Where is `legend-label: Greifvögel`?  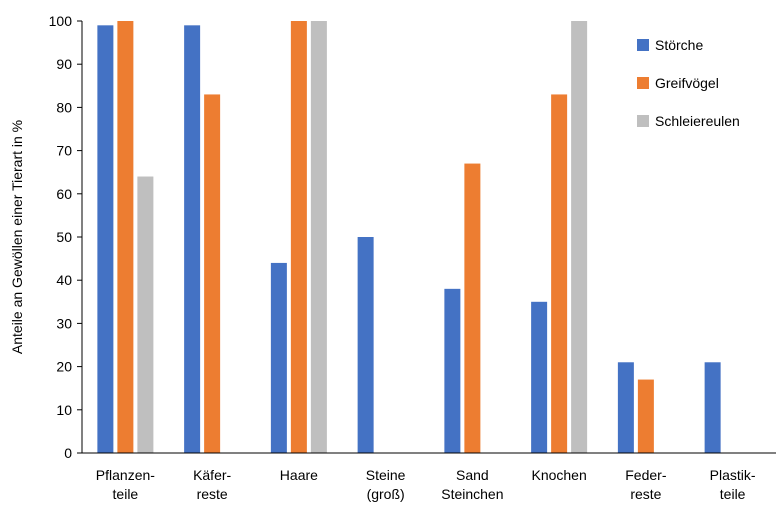 legend-label: Greifvögel is located at coordinates (687, 83).